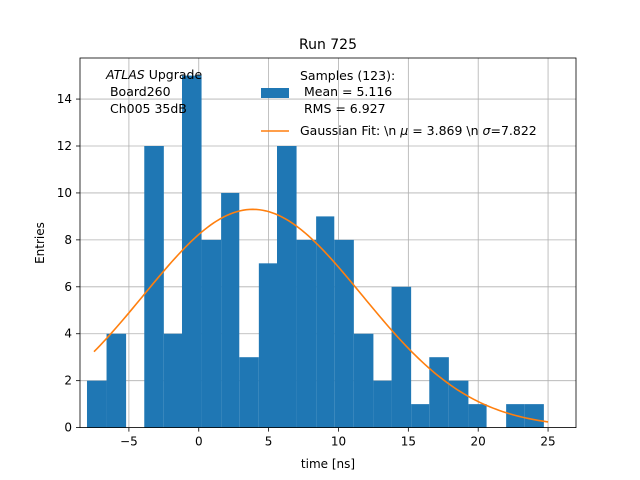  Describe the element at coordinates (347, 75) in the screenshot. I see `legend-hist-line-1: Samples (123):` at that location.